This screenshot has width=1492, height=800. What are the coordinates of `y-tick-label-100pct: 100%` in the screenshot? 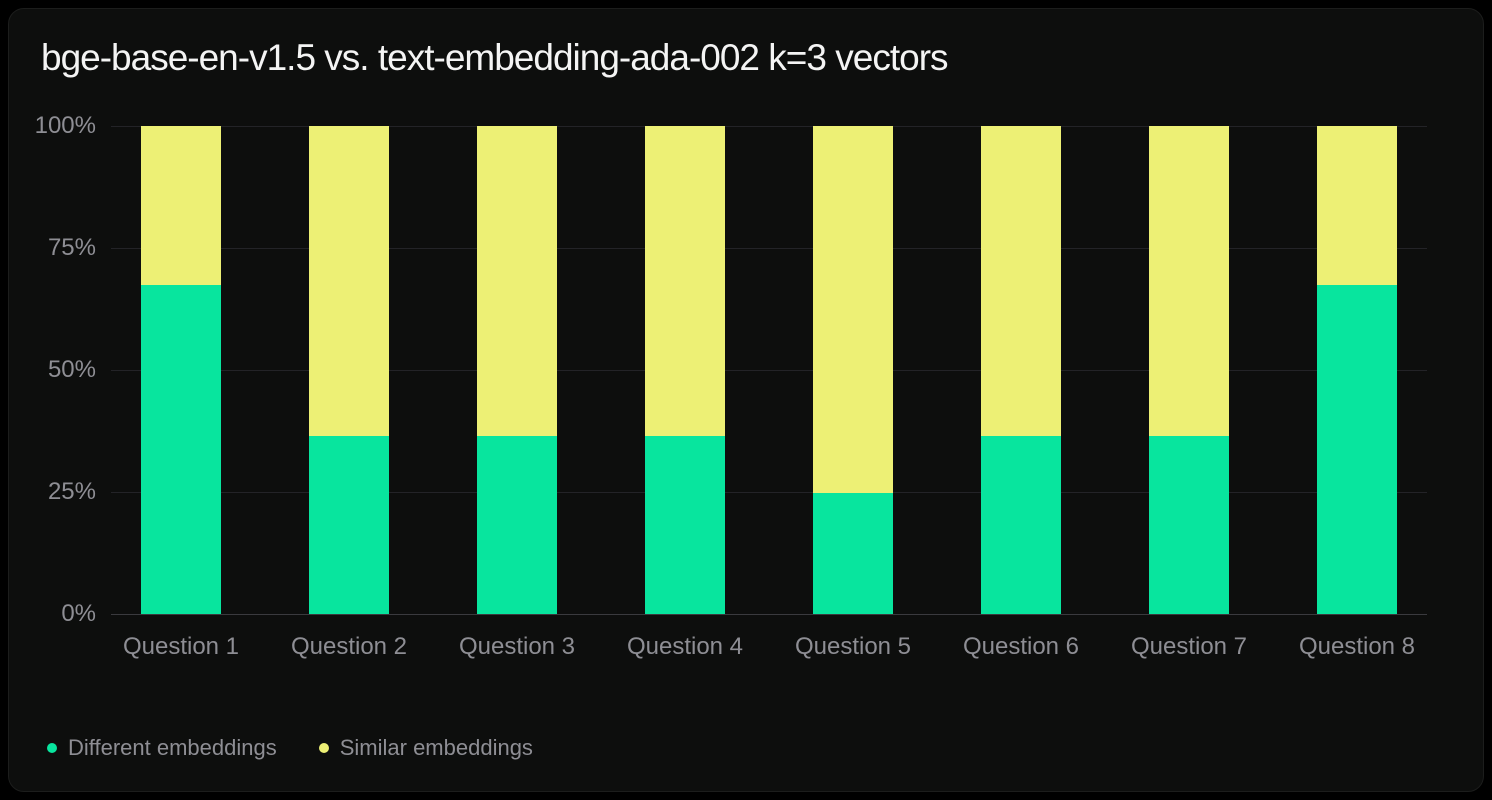 It's located at (65, 125).